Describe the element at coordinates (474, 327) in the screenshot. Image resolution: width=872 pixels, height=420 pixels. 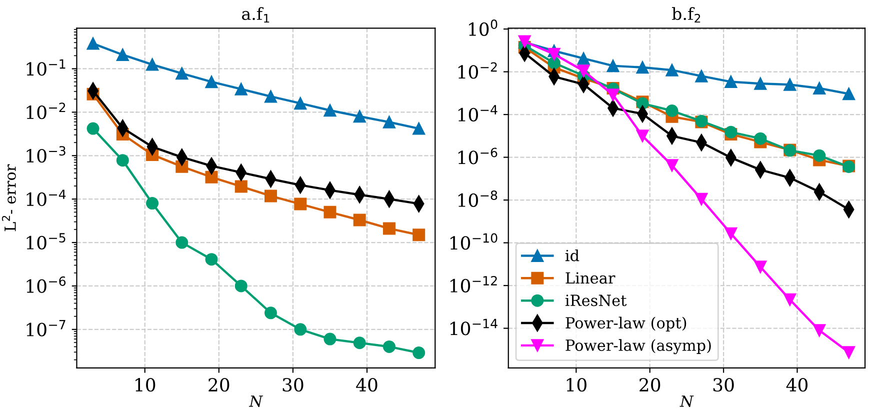
I see `y-tick-label: 10$^{−14}$` at that location.